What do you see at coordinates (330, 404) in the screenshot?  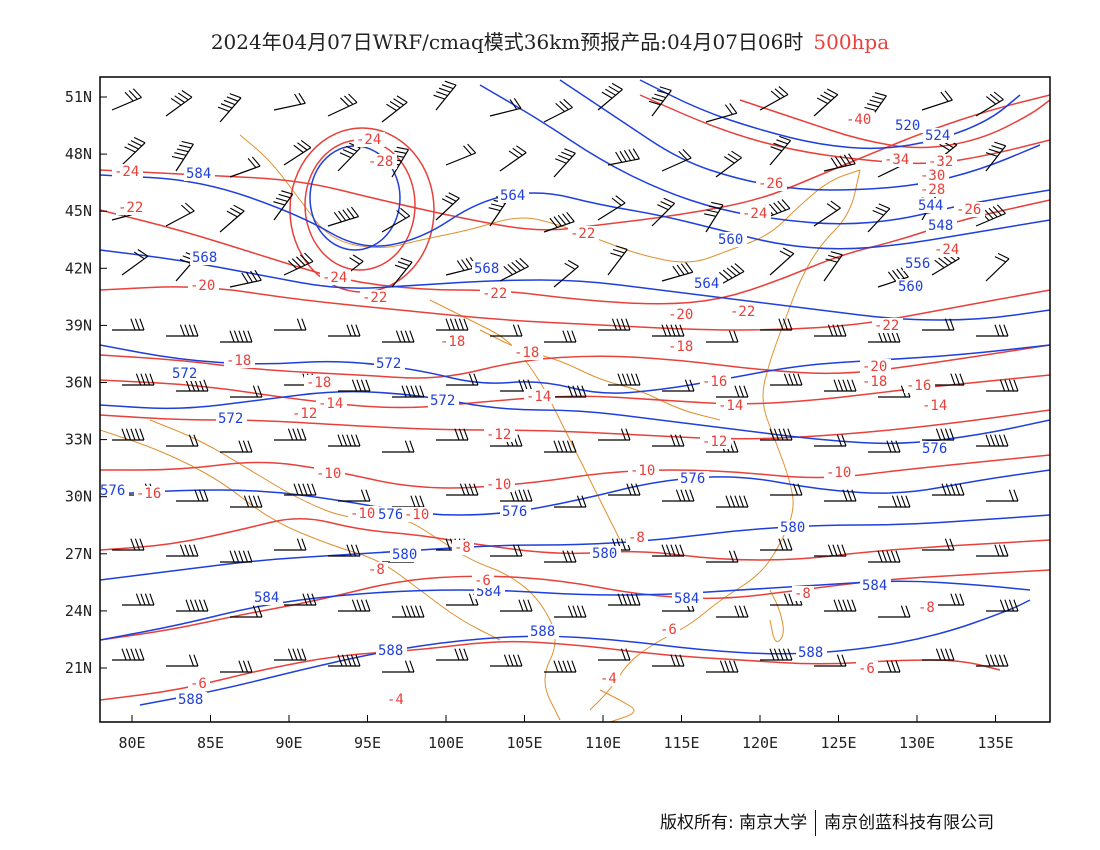 I see `temperature-contour-label: -14` at bounding box center [330, 404].